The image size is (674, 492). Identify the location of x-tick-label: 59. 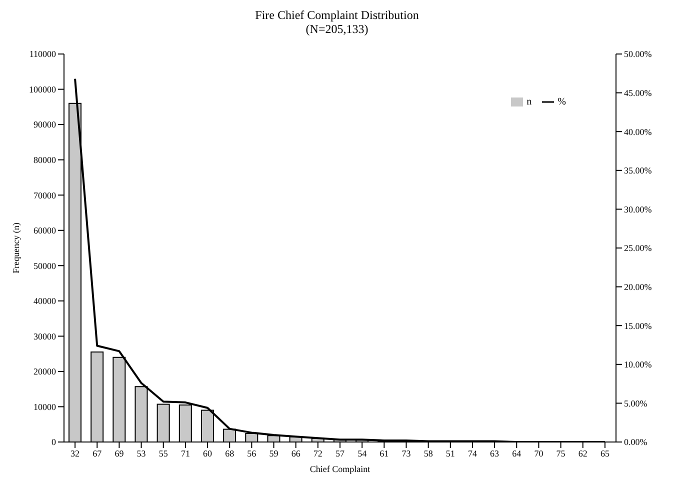
(274, 453).